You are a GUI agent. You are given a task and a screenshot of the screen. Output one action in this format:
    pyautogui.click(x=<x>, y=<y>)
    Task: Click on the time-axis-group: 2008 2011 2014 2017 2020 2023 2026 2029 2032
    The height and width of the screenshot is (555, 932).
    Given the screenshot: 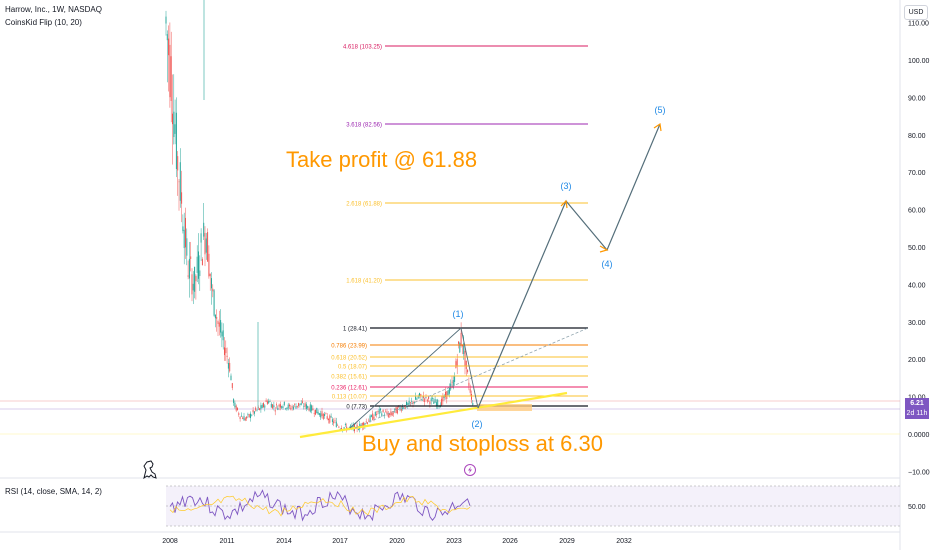 What is the action you would take?
    pyautogui.click(x=397, y=541)
    